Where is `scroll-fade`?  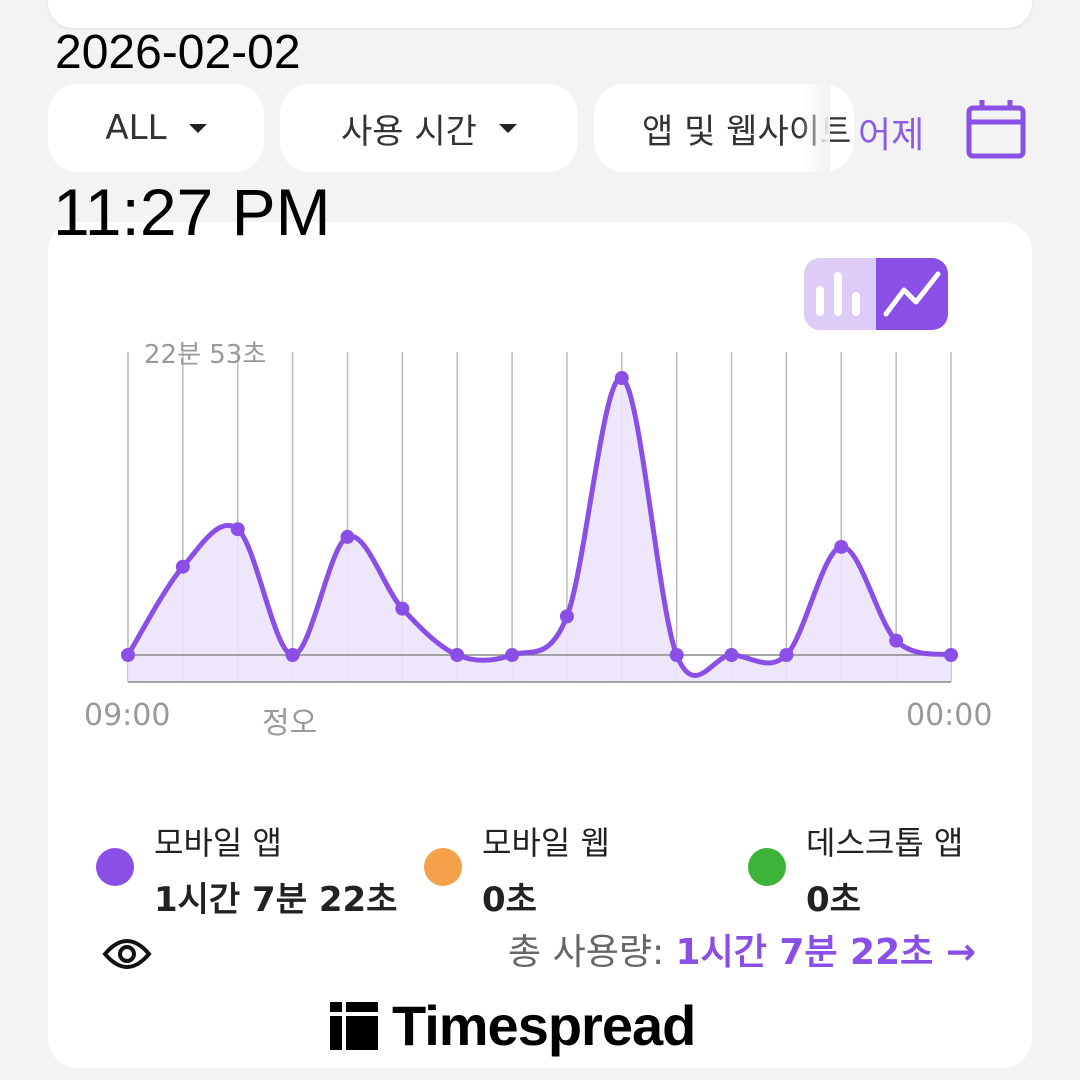 scroll-fade is located at coordinates (815, 128).